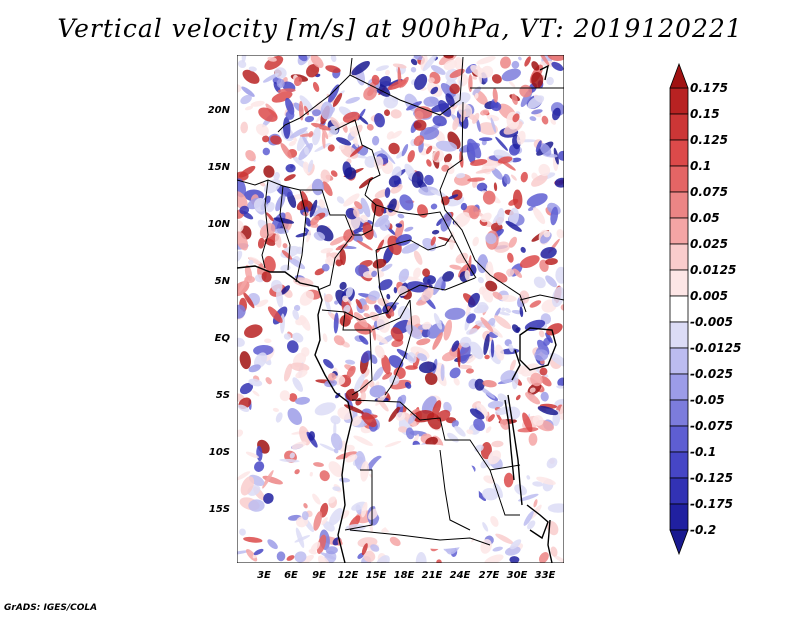 This screenshot has width=800, height=618. I want to click on lon-label-6e: 6E, so click(291, 575).